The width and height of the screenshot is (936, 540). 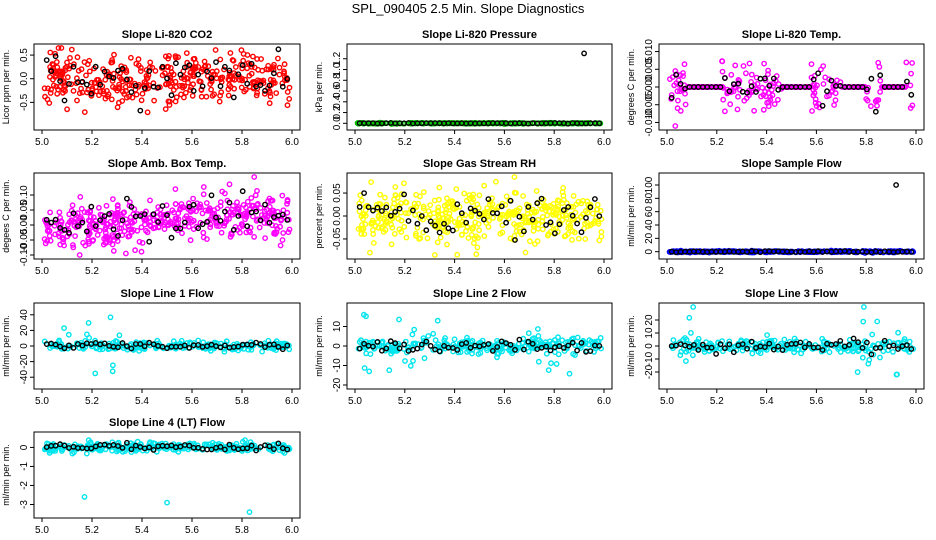 What do you see at coordinates (791, 346) in the screenshot?
I see `series-points-black` at bounding box center [791, 346].